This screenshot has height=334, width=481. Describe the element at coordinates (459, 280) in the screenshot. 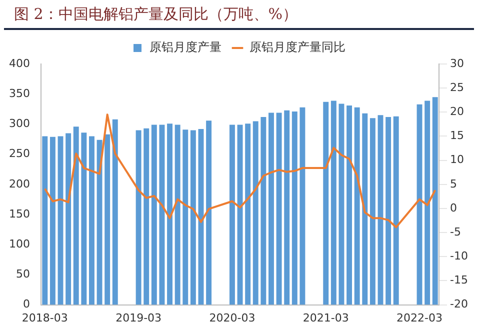

I see `y2-tick-label: -15` at that location.